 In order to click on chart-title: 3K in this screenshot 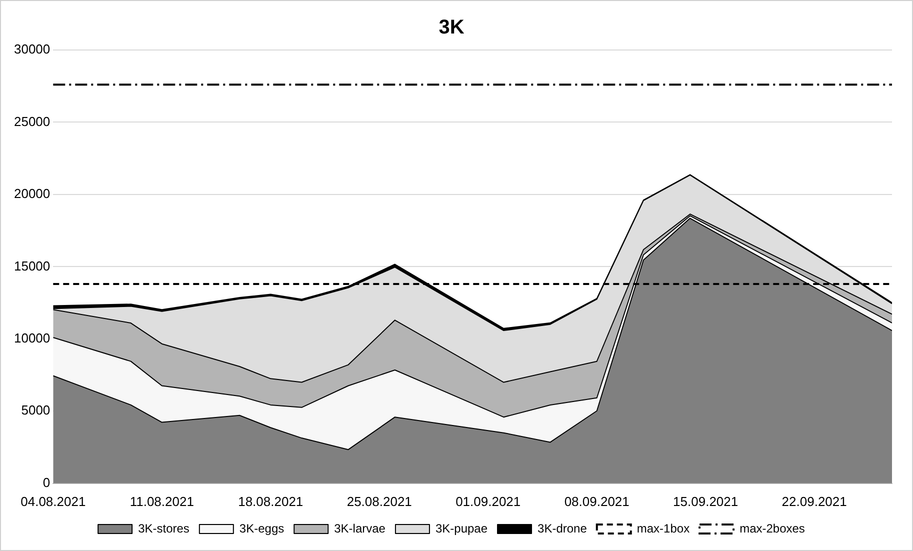, I will do `click(451, 27)`.